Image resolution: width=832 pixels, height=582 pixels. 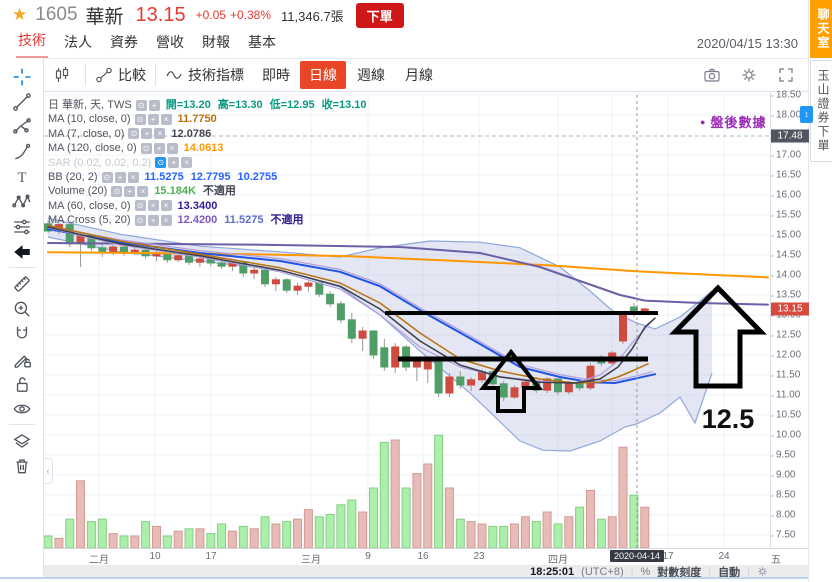 I want to click on nav-tab-營收: 營收, so click(x=170, y=42).